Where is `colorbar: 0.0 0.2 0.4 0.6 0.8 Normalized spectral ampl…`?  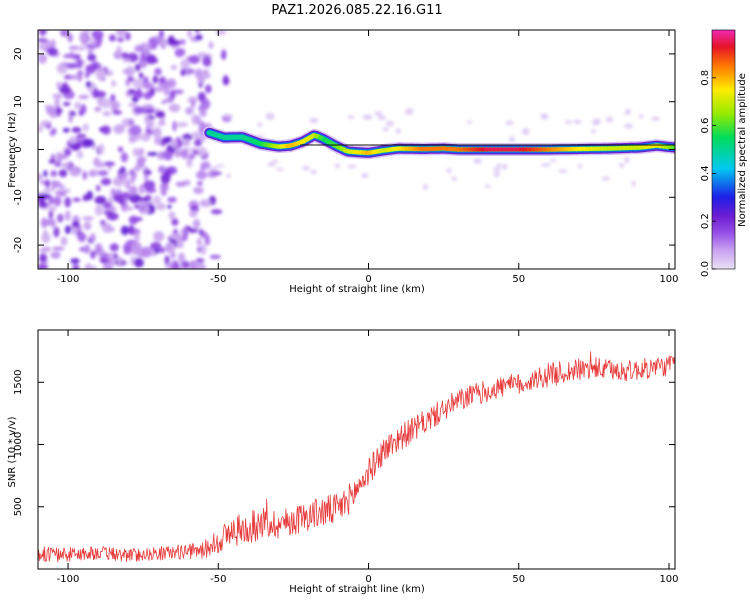 colorbar: 0.0 0.2 0.4 0.6 0.8 Normalized spectral ampl… is located at coordinates (724, 153).